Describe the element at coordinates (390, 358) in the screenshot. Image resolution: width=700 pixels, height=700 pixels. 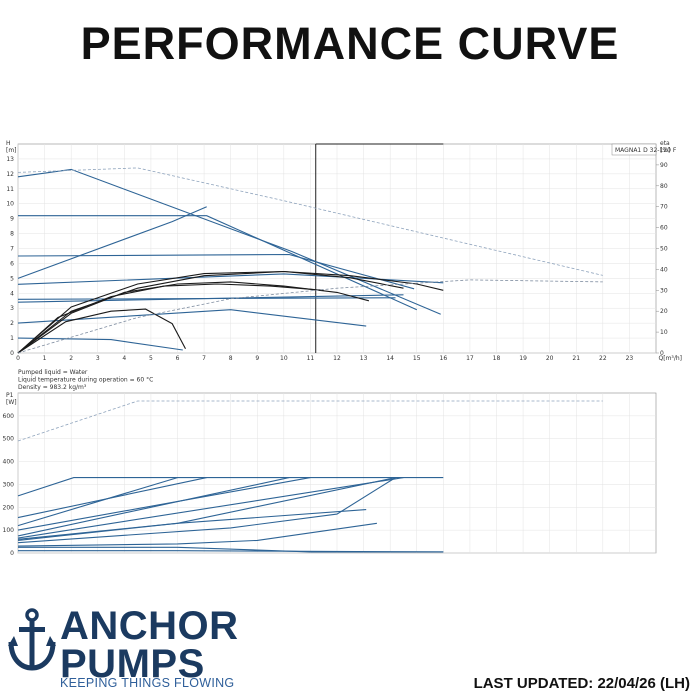
I see `x-tick-label: 14` at that location.